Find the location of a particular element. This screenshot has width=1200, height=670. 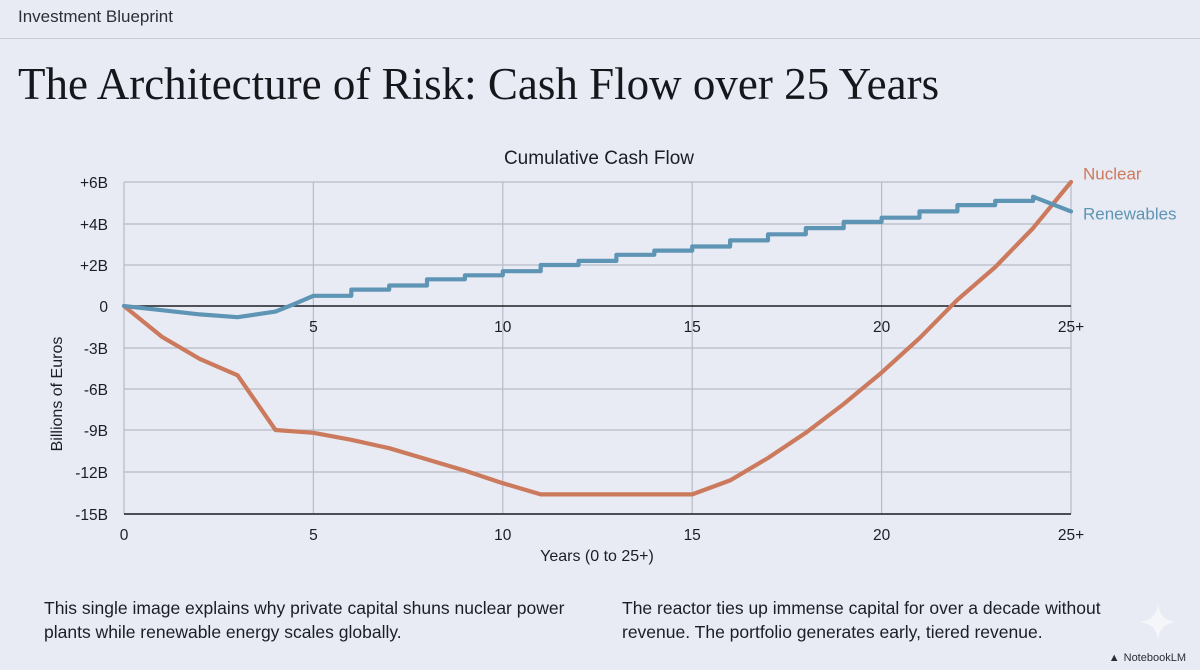

zero-axis-tick-label: 25+ is located at coordinates (1071, 327).